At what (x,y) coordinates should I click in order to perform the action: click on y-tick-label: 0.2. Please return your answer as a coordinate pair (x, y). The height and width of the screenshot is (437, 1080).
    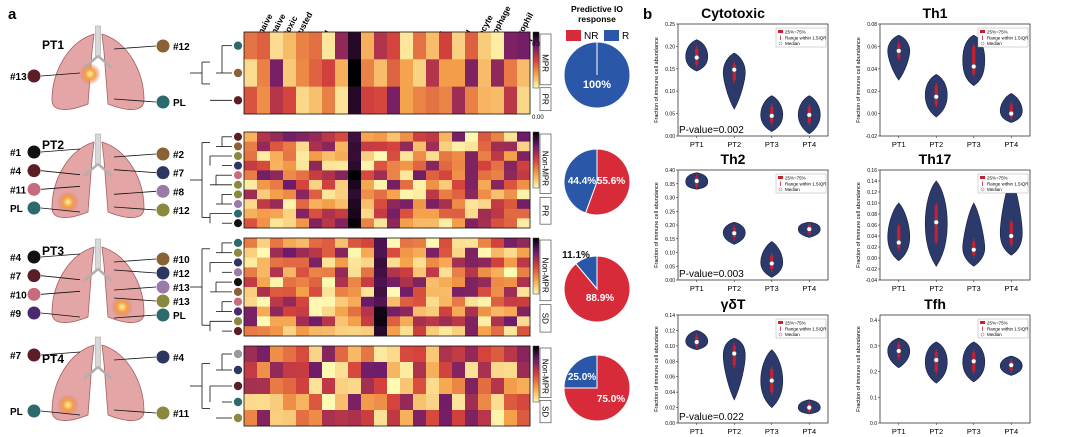
    Looking at the image, I should click on (873, 373).